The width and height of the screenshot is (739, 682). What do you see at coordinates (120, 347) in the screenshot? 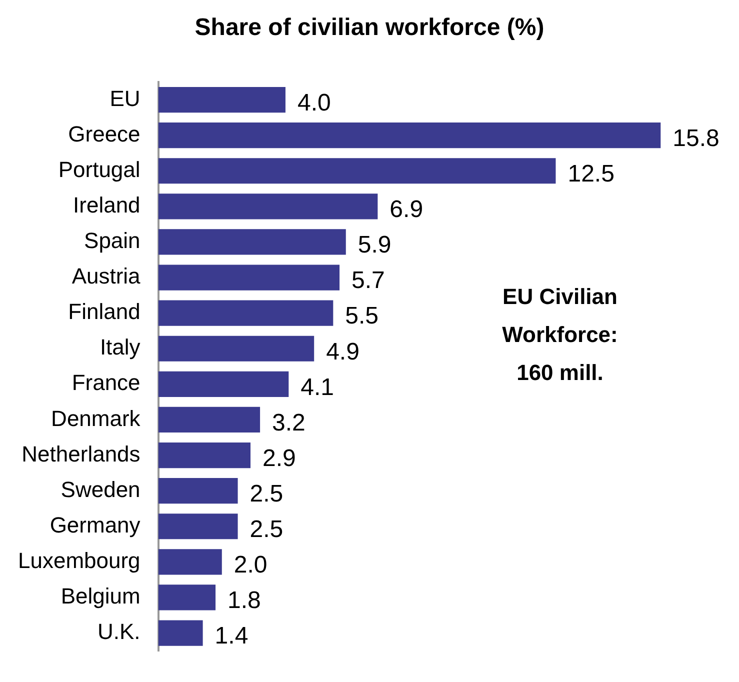
I see `y-tick-label: Italy` at bounding box center [120, 347].